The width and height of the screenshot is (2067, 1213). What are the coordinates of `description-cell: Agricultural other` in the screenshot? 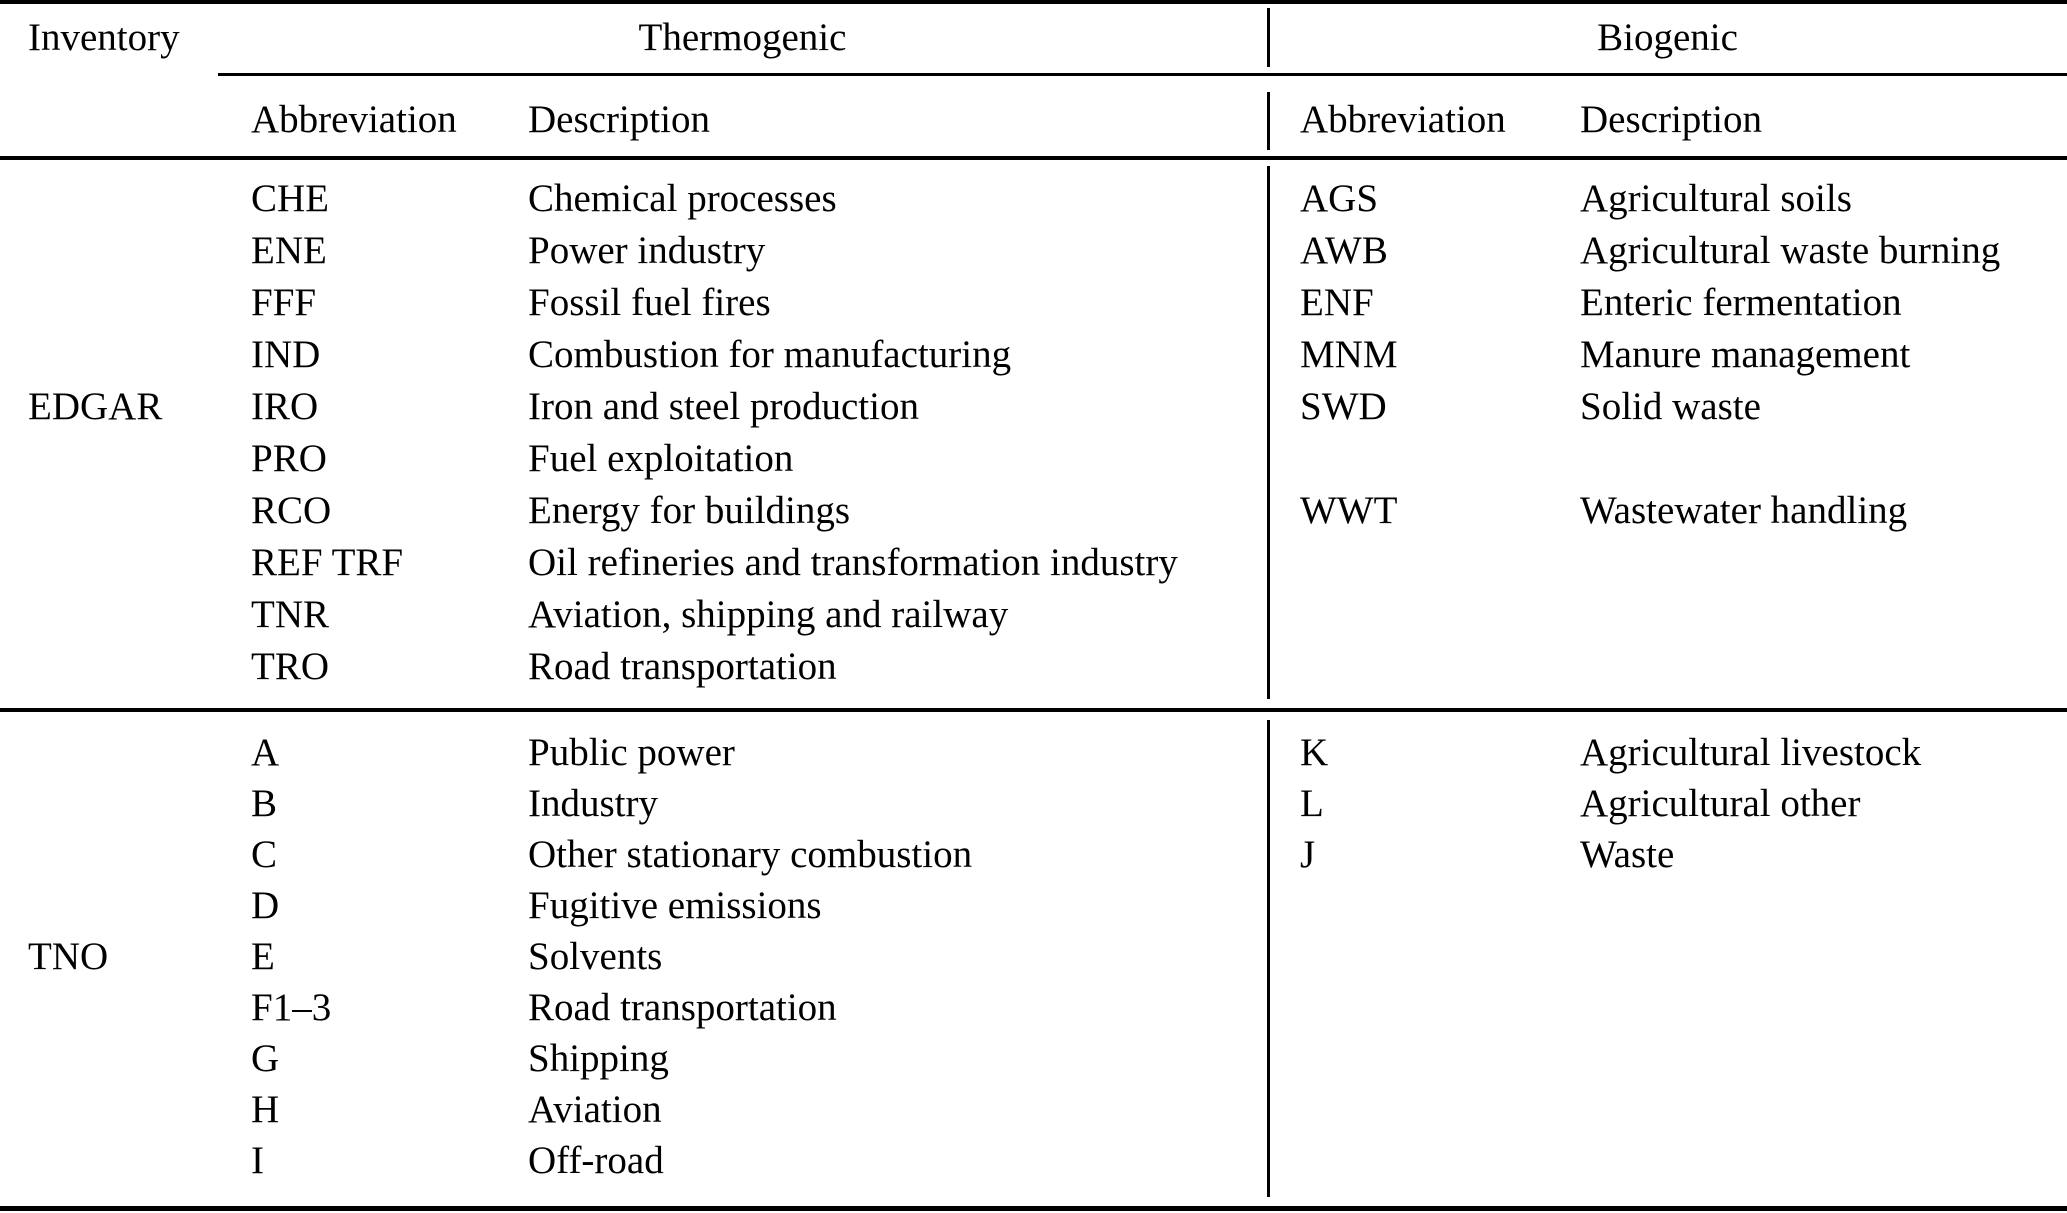 It's located at (1720, 803).